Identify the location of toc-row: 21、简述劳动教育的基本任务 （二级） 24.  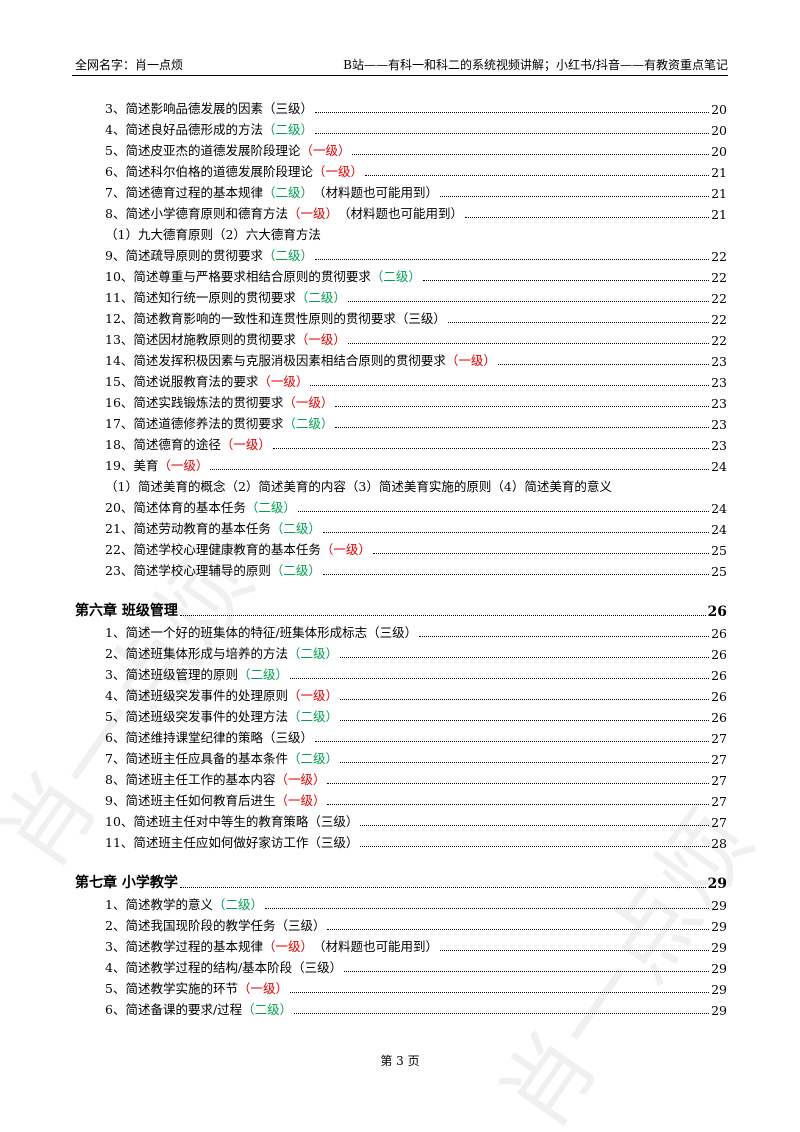
(401, 526).